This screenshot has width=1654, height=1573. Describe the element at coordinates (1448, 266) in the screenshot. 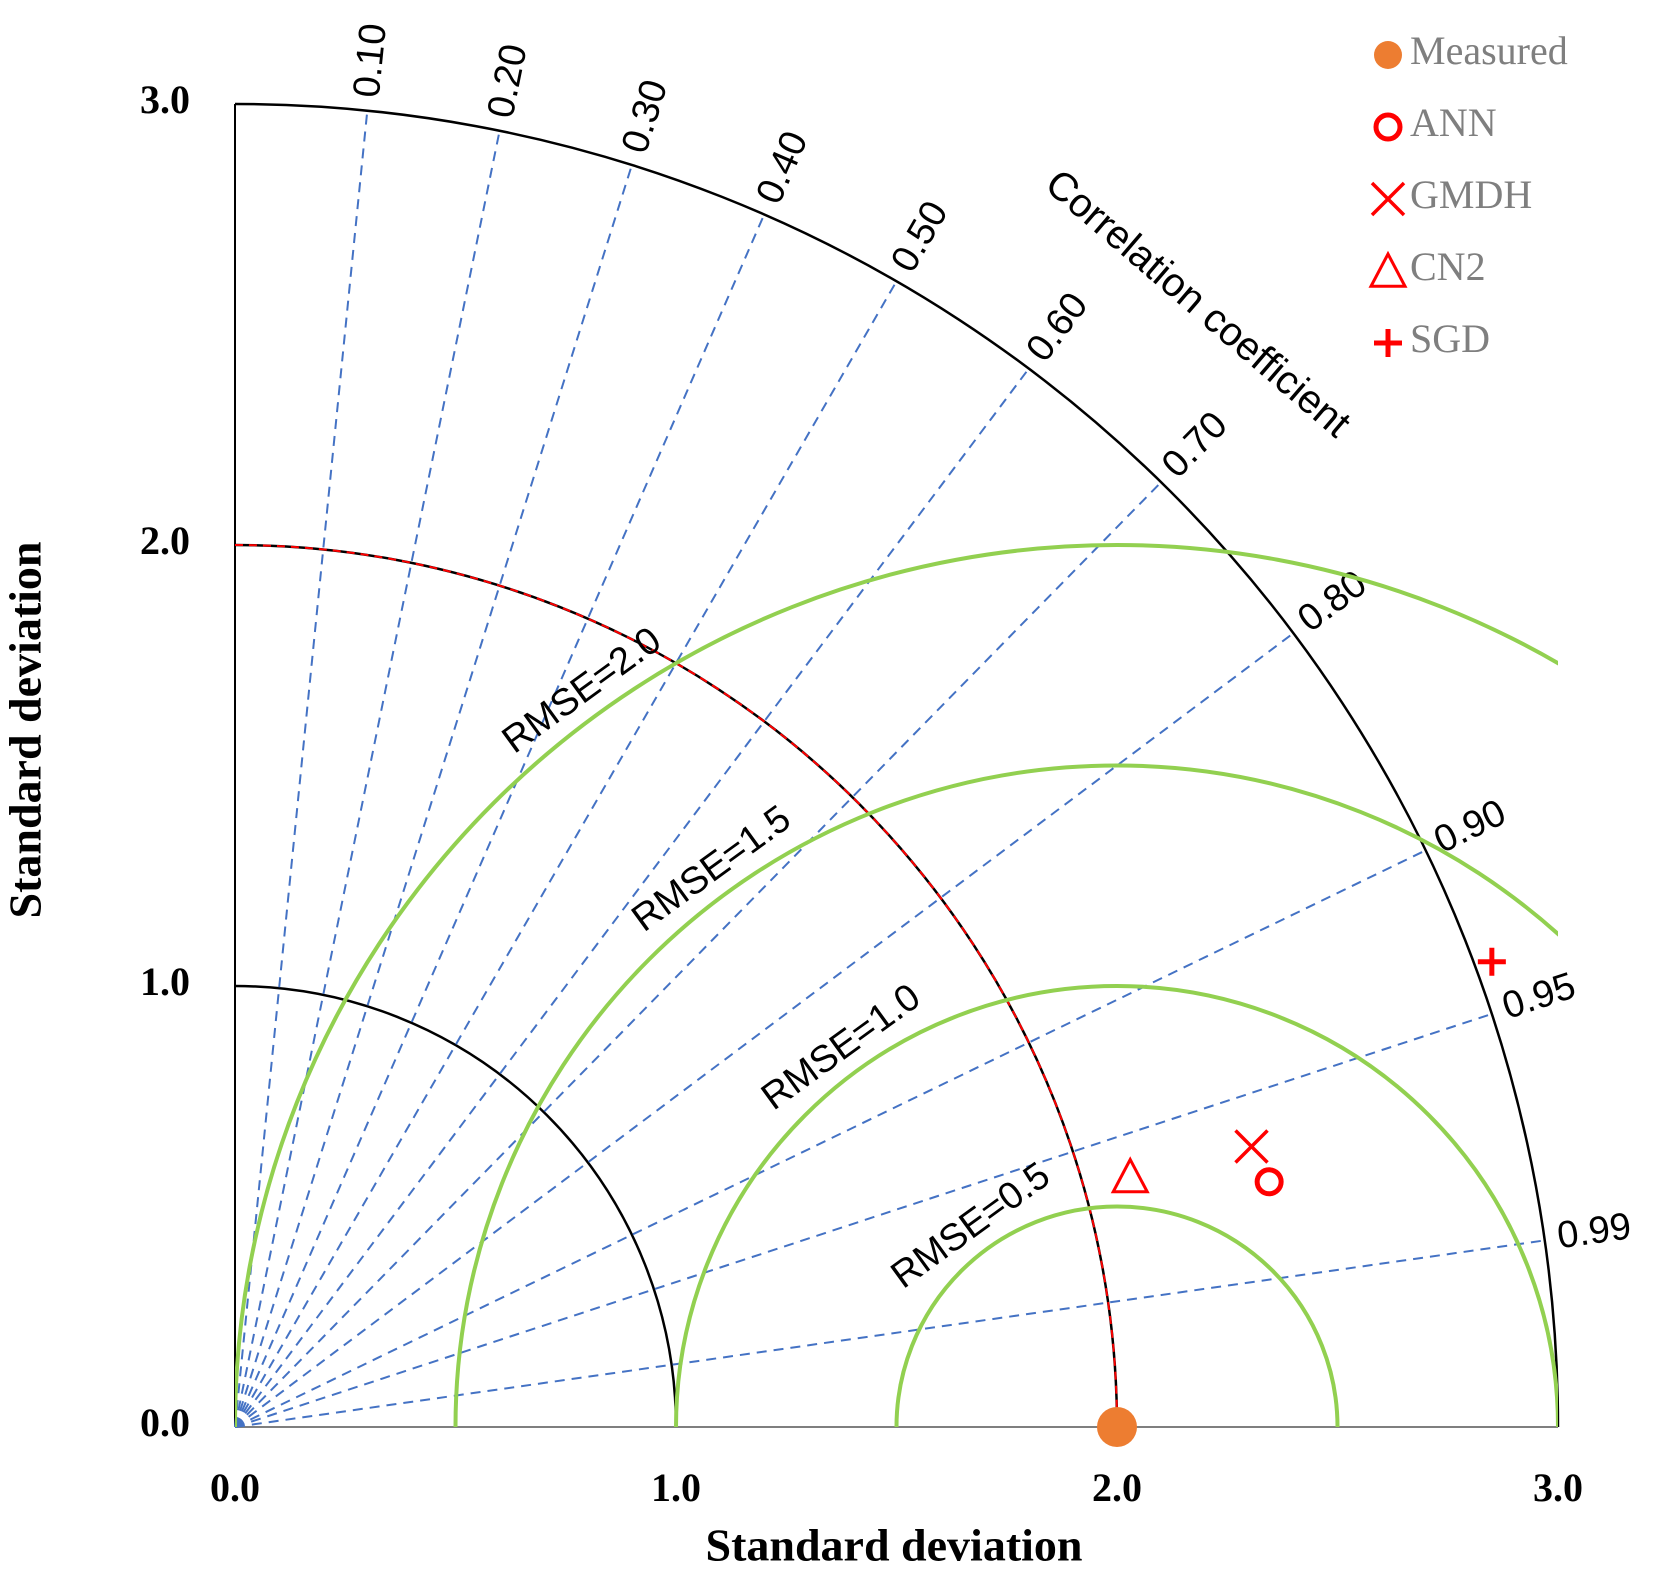

I see `legend-label: CN2` at that location.